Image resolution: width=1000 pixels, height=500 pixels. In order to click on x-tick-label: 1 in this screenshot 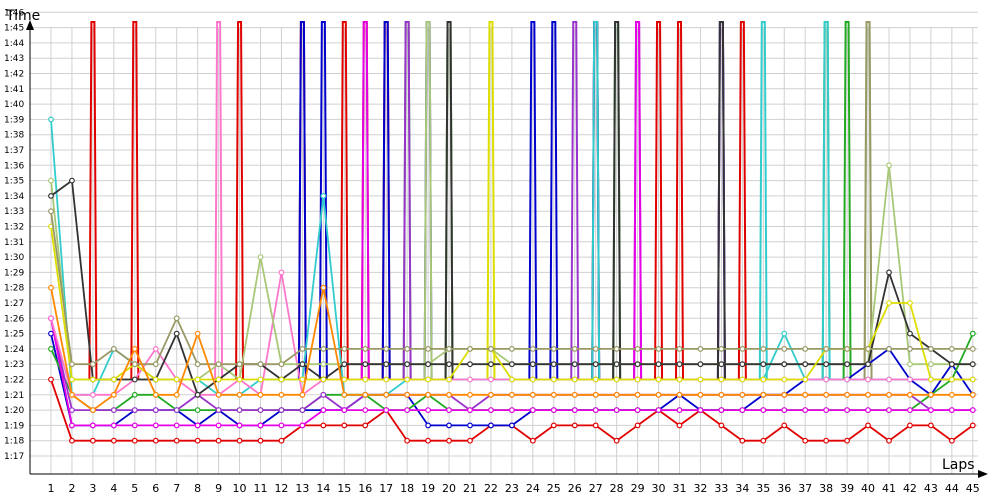, I will do `click(51, 488)`.